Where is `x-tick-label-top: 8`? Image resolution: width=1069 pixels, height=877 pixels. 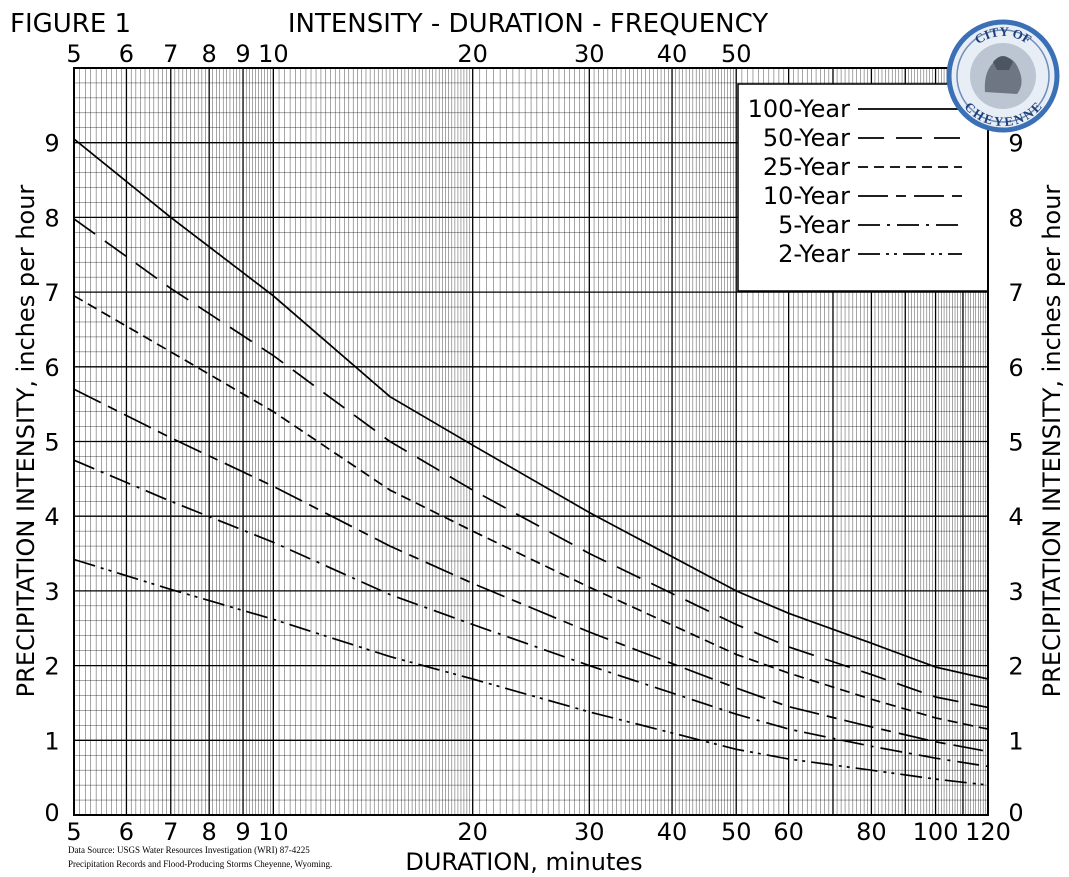 x-tick-label-top: 8 is located at coordinates (209, 54).